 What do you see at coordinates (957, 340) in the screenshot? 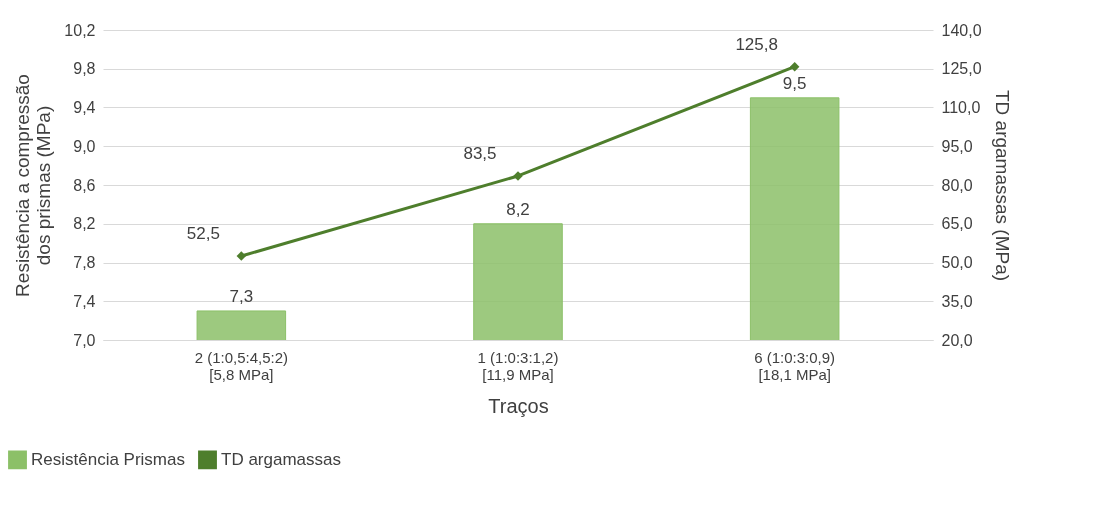
I see `y2-tick-label: 20,0` at bounding box center [957, 340].